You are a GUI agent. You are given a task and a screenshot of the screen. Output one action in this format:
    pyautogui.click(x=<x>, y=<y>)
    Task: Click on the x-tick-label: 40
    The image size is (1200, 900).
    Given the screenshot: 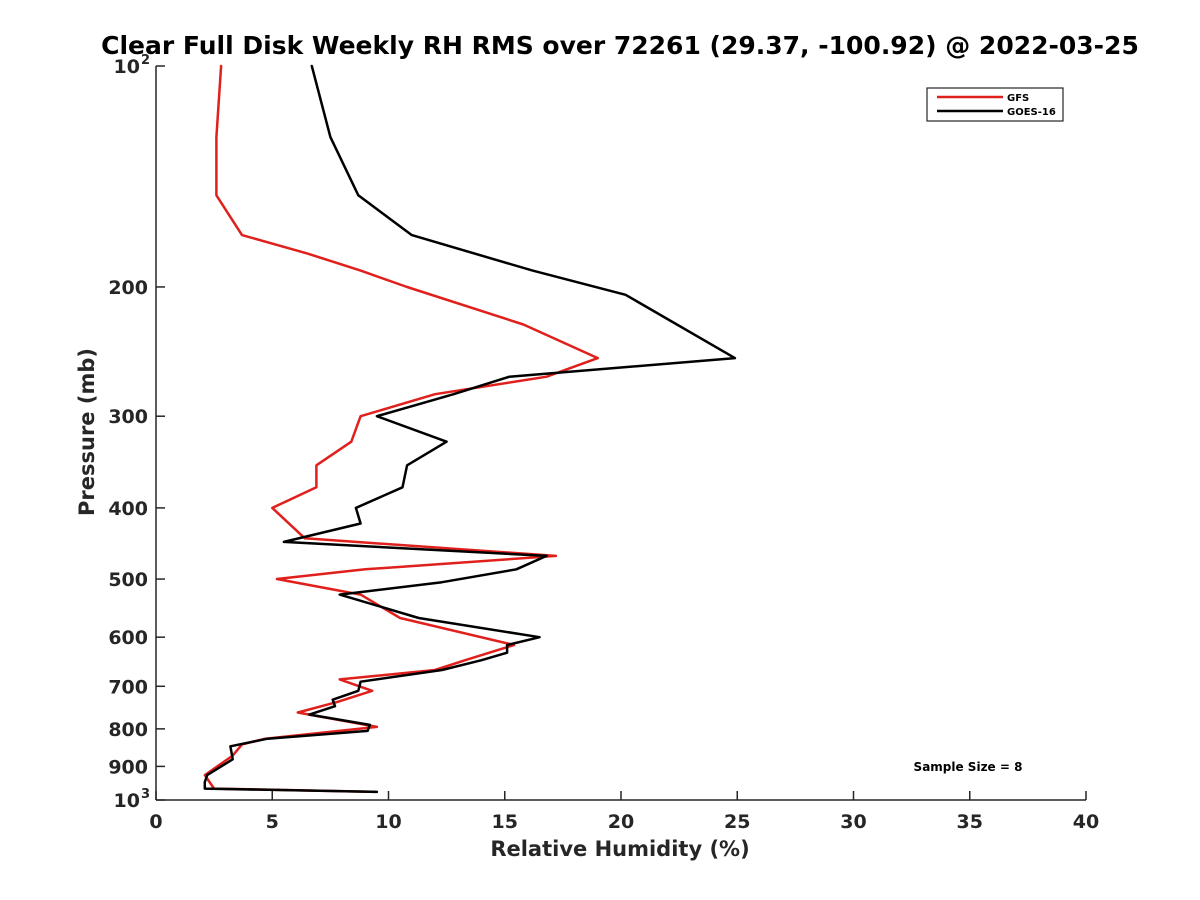 What is the action you would take?
    pyautogui.click(x=1086, y=822)
    